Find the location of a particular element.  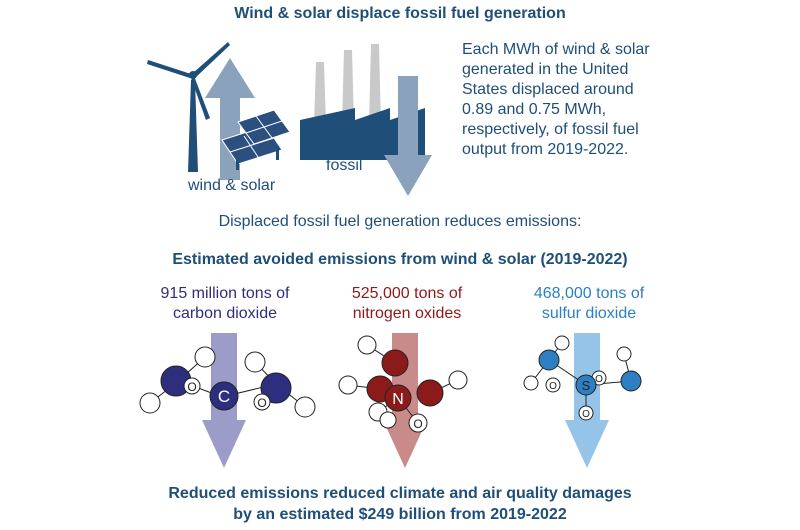

factory-icon is located at coordinates (362, 102).